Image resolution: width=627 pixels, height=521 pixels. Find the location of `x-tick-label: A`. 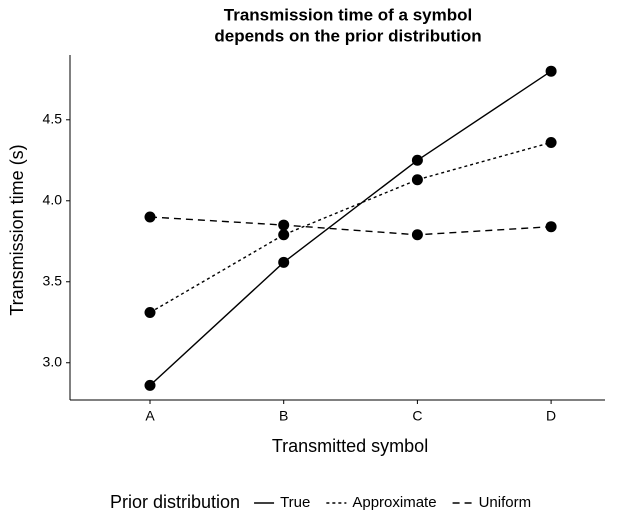

x-tick-label: A is located at coordinates (150, 416).